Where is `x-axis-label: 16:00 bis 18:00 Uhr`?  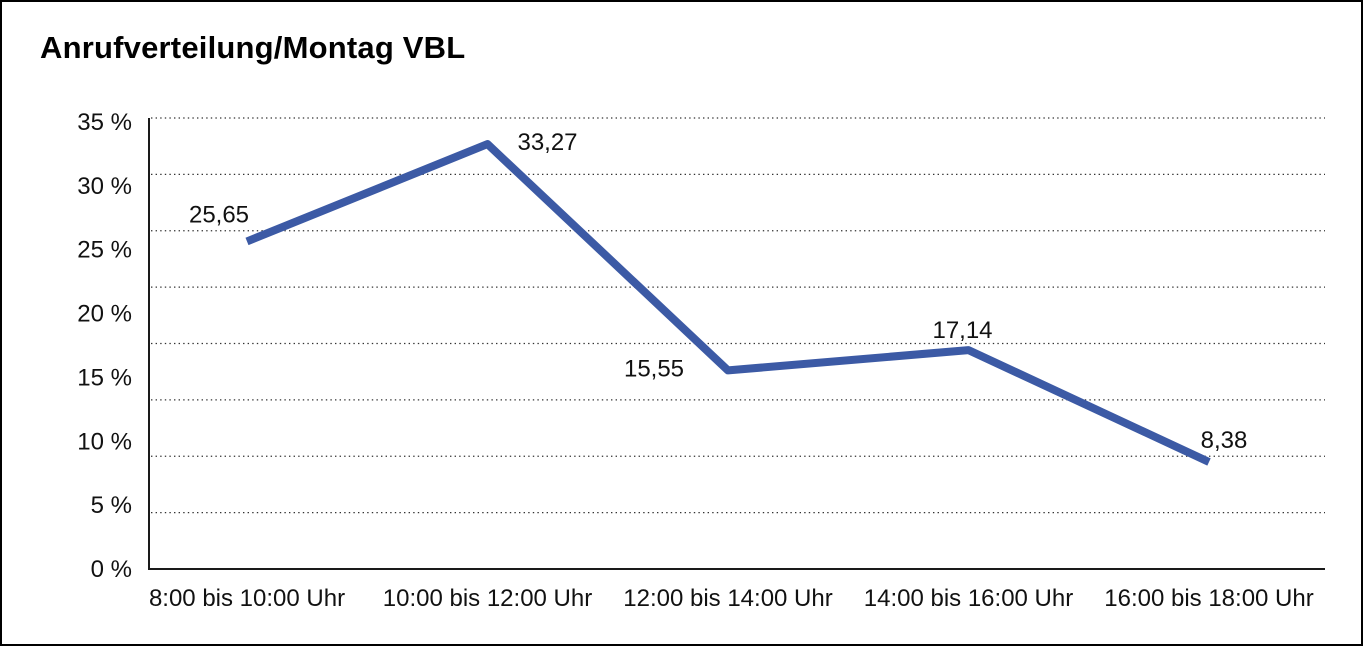 x-axis-label: 16:00 bis 18:00 Uhr is located at coordinates (1208, 598).